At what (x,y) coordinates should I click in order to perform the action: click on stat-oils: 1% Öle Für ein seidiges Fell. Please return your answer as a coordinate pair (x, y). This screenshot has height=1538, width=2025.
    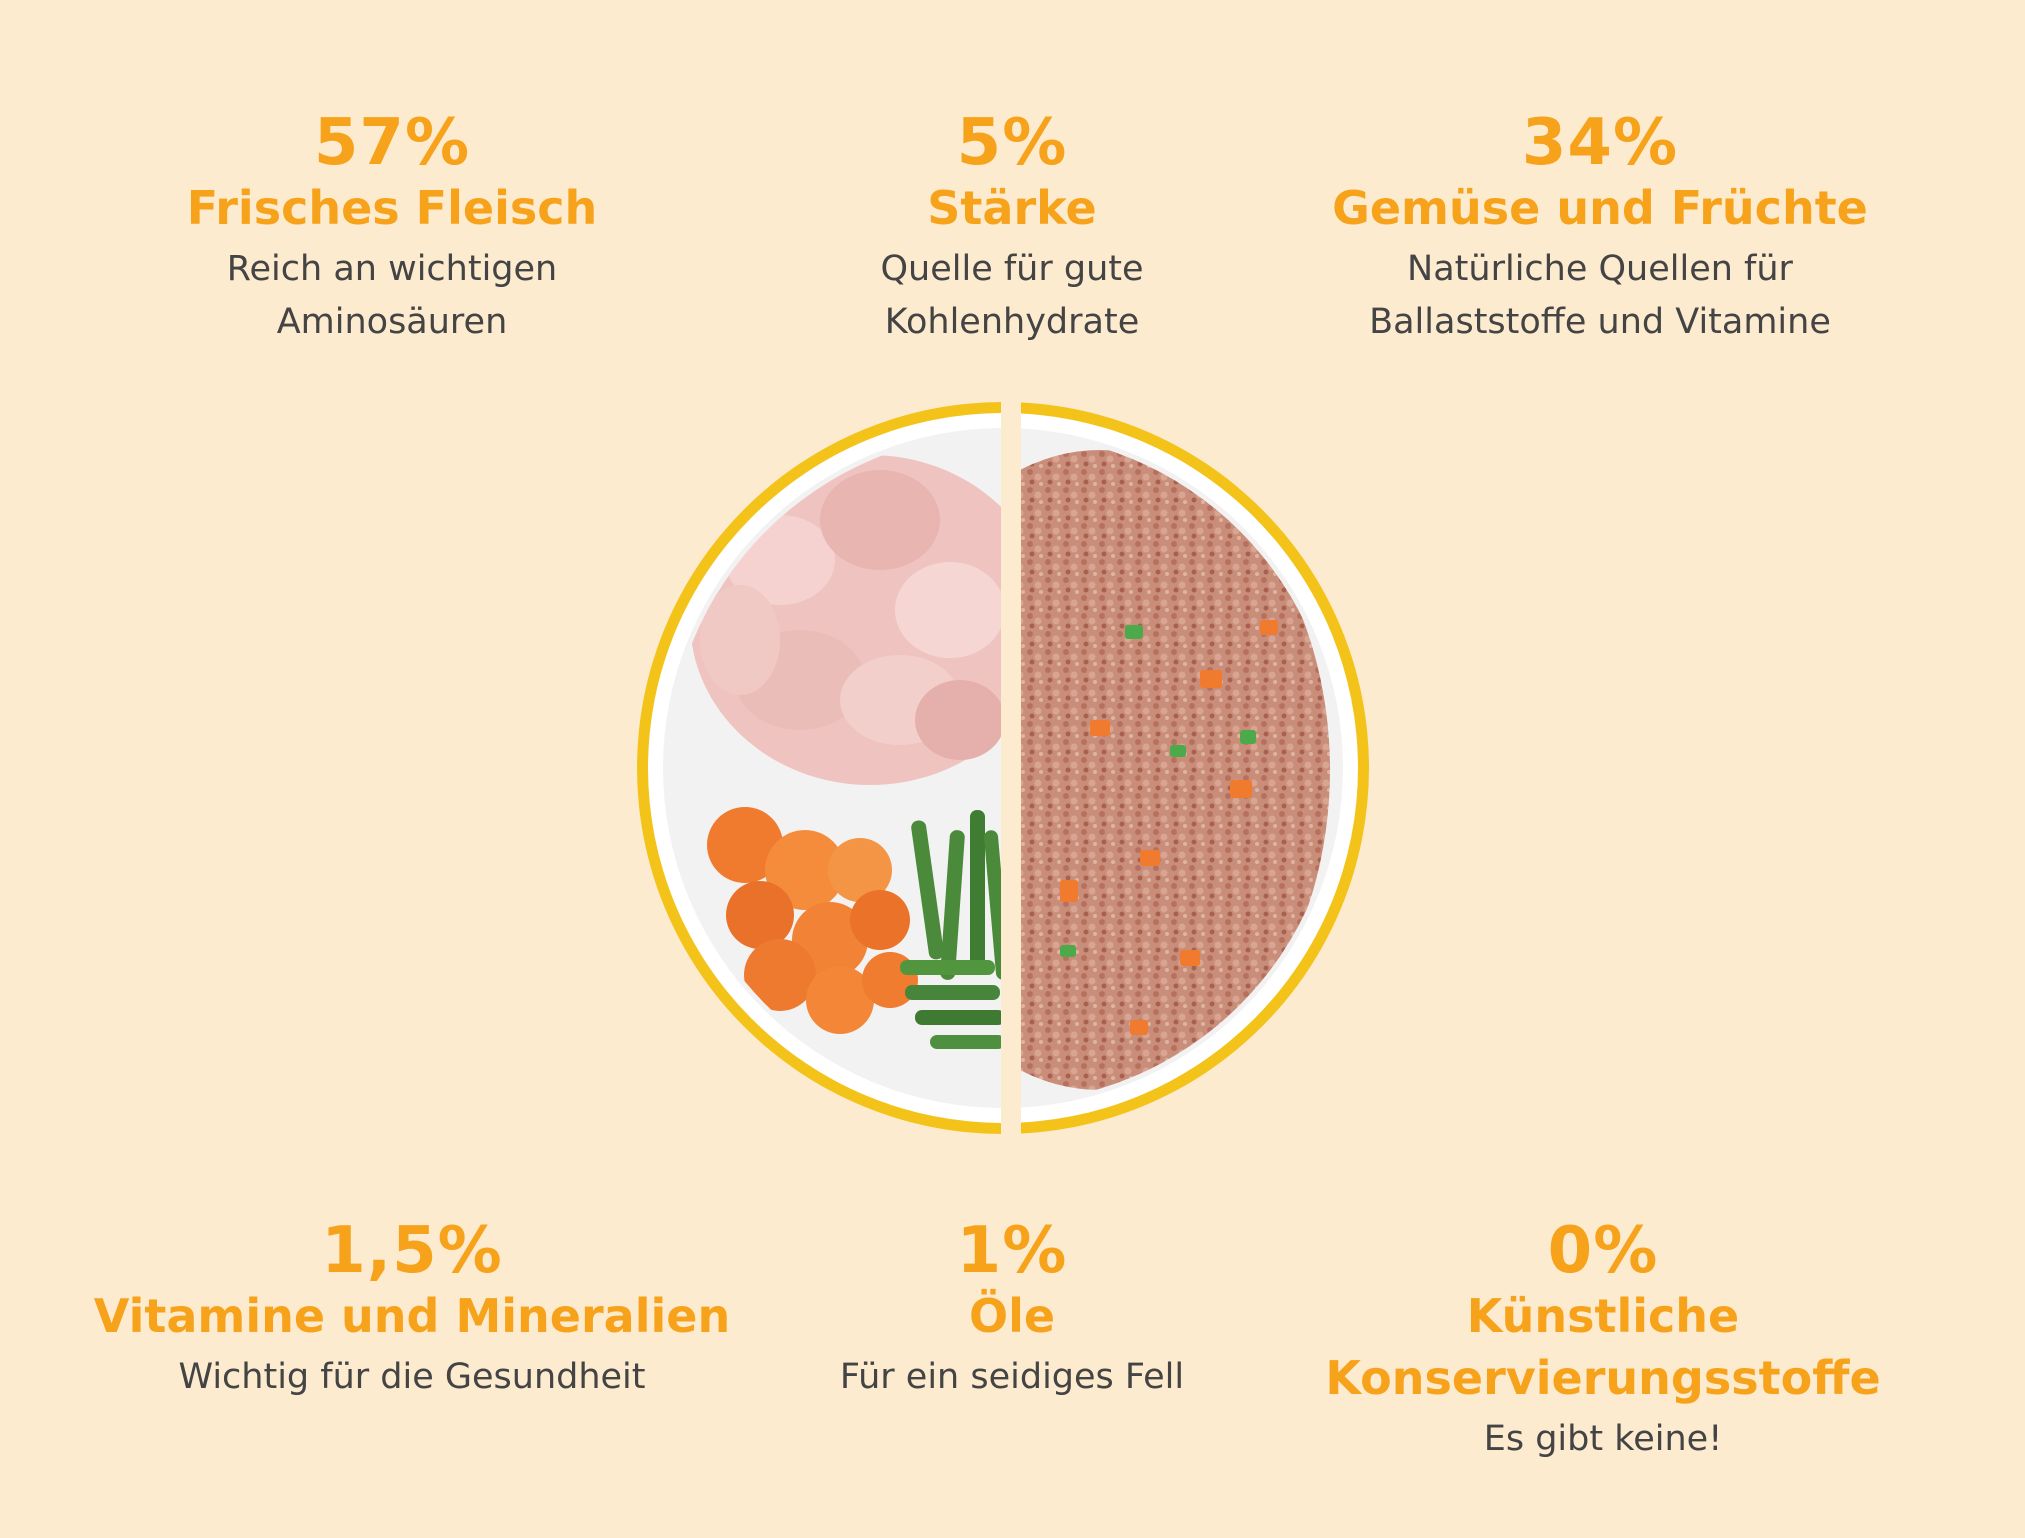
    Looking at the image, I should click on (1012, 1309).